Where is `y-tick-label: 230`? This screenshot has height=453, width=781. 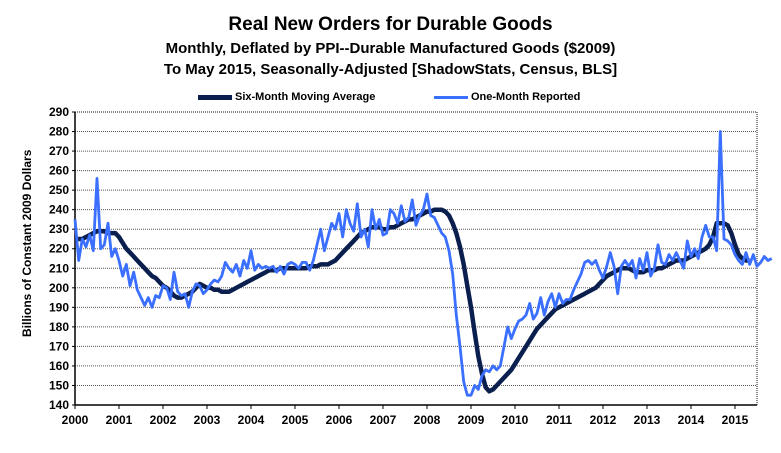 y-tick-label: 230 is located at coordinates (59, 229).